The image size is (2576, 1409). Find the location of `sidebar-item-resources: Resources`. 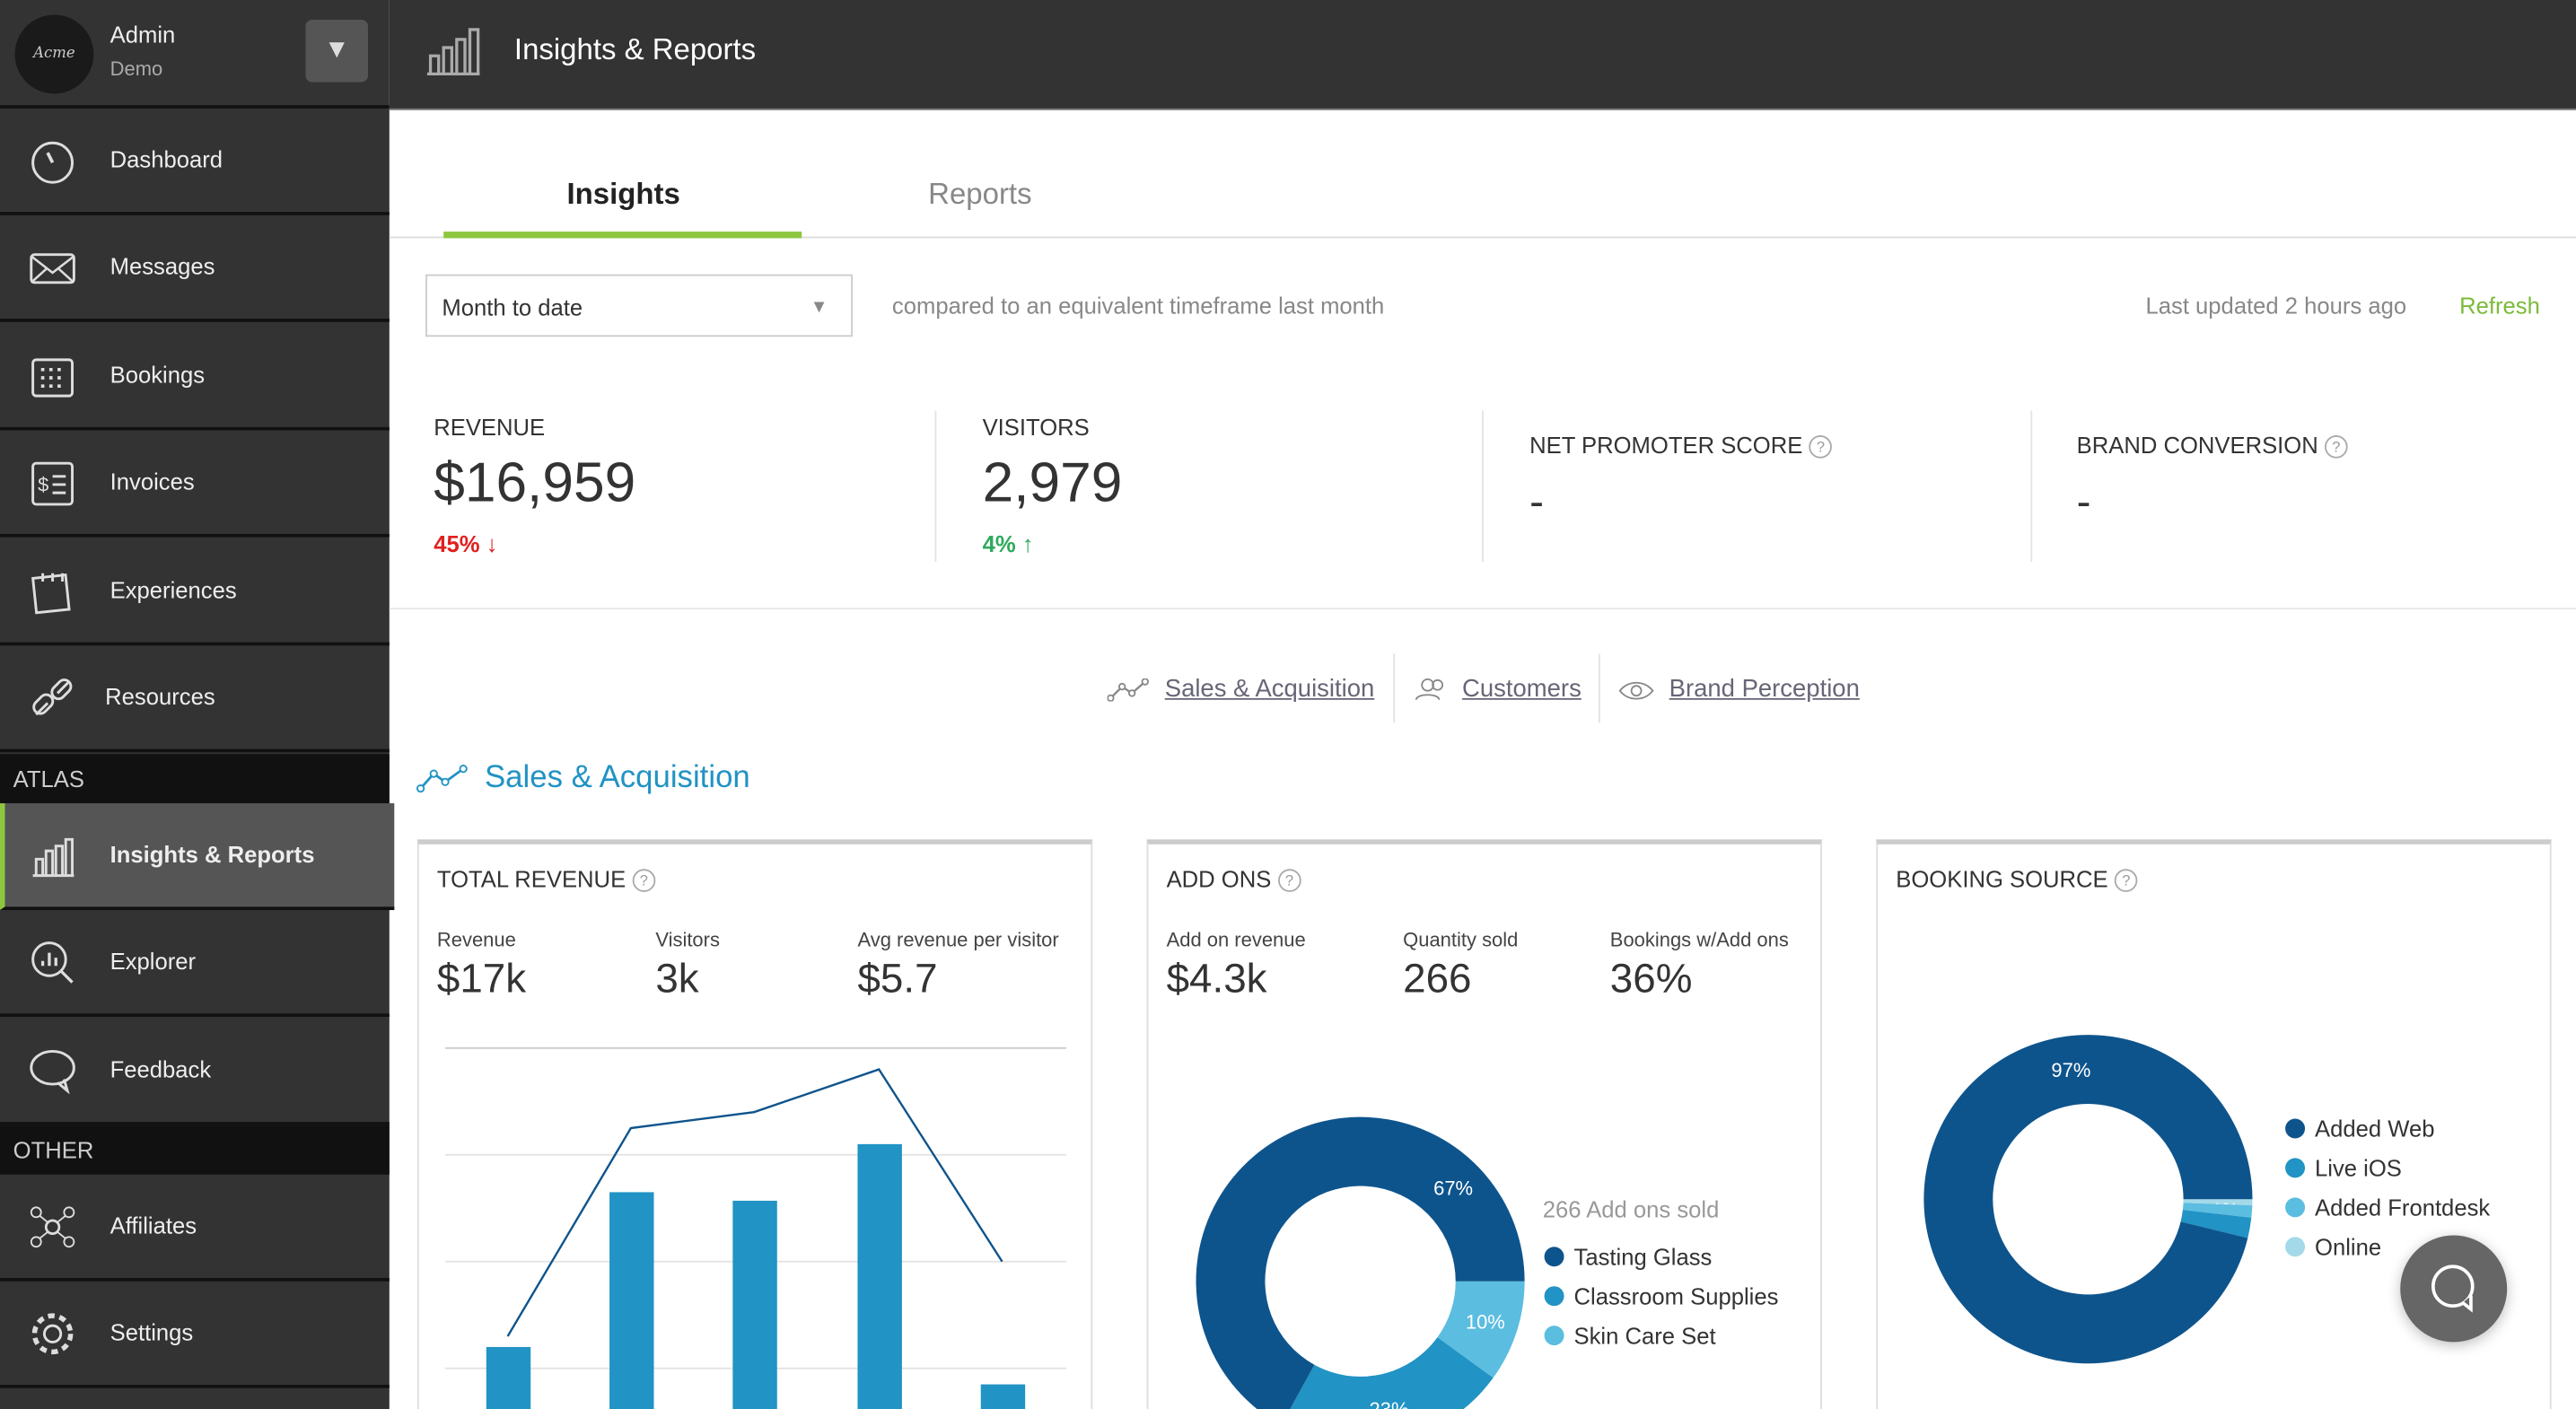

sidebar-item-resources: Resources is located at coordinates (195, 699).